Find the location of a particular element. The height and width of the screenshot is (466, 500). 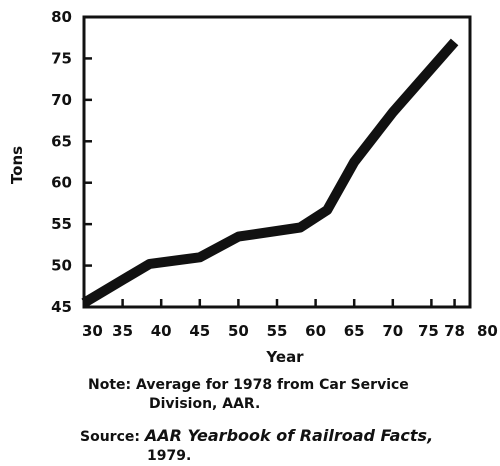

source-label: Source: is located at coordinates (110, 437).